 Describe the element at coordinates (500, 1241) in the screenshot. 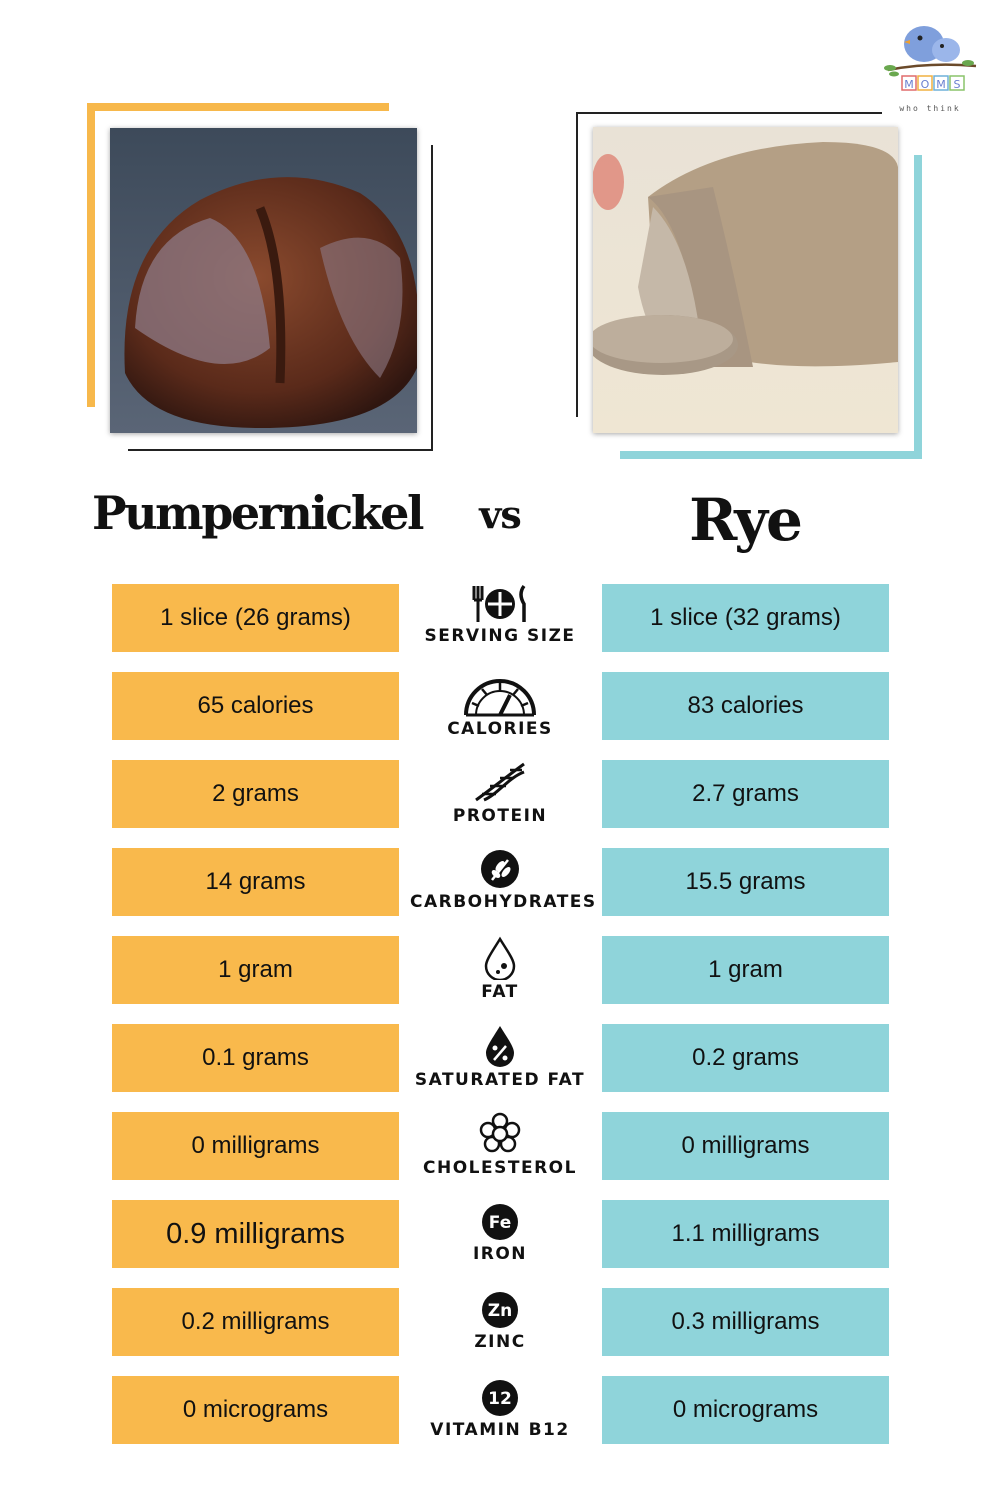

I see `nutrient-iron: Fe IRON` at that location.